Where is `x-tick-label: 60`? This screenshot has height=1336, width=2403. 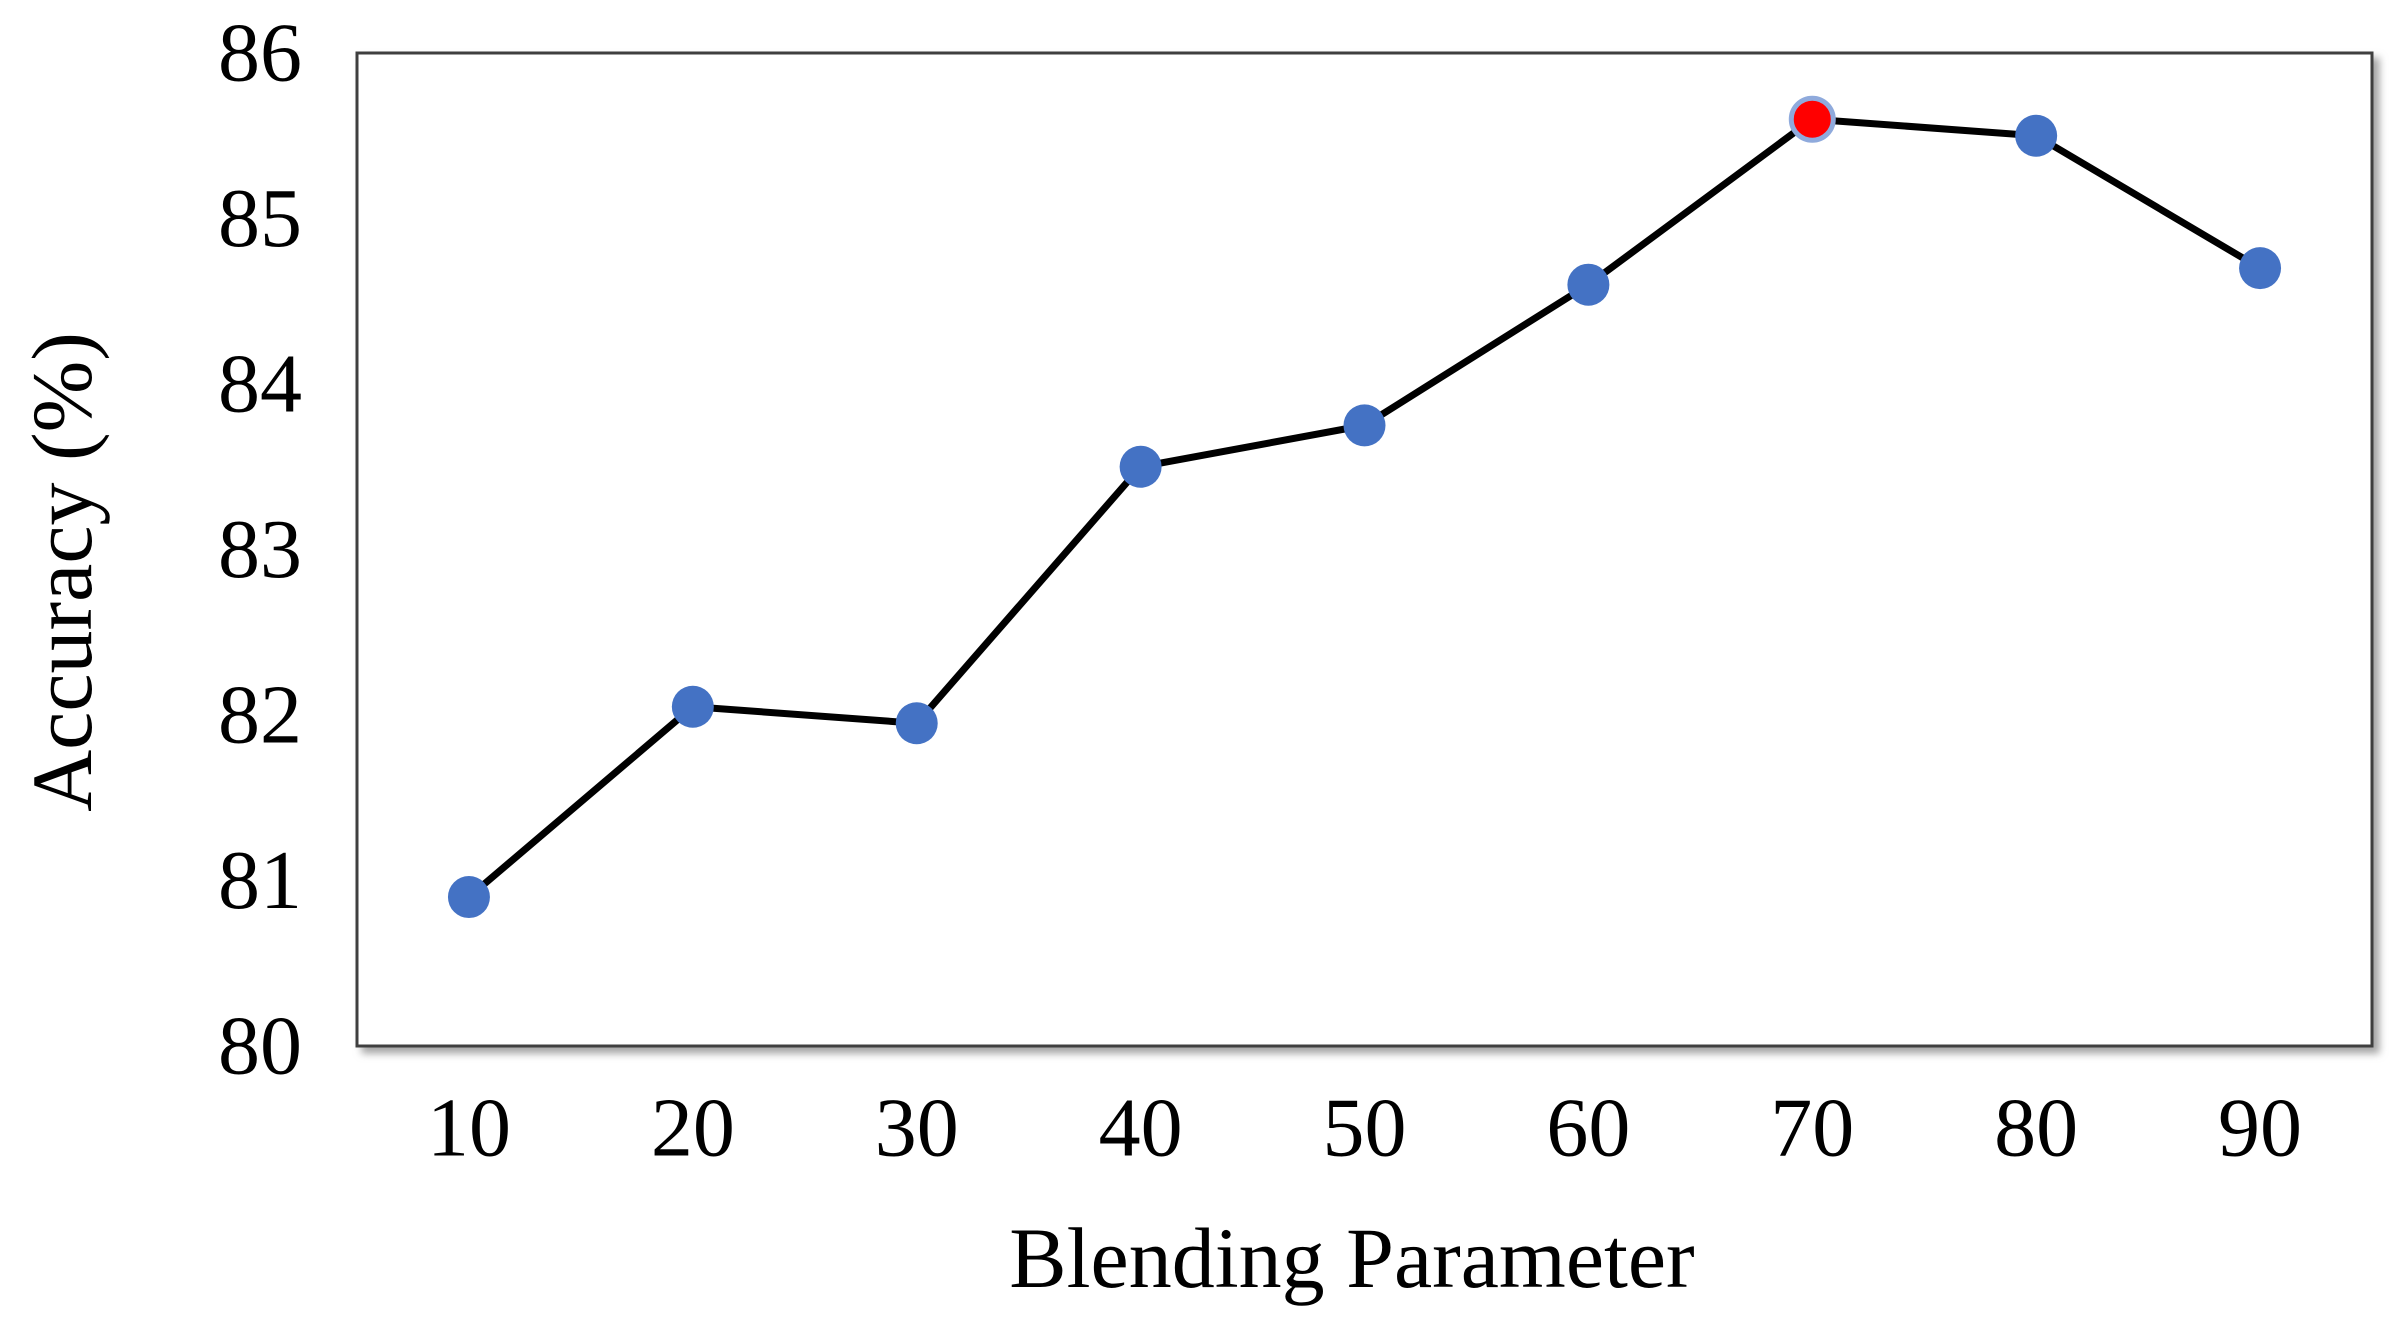 x-tick-label: 60 is located at coordinates (1588, 1128).